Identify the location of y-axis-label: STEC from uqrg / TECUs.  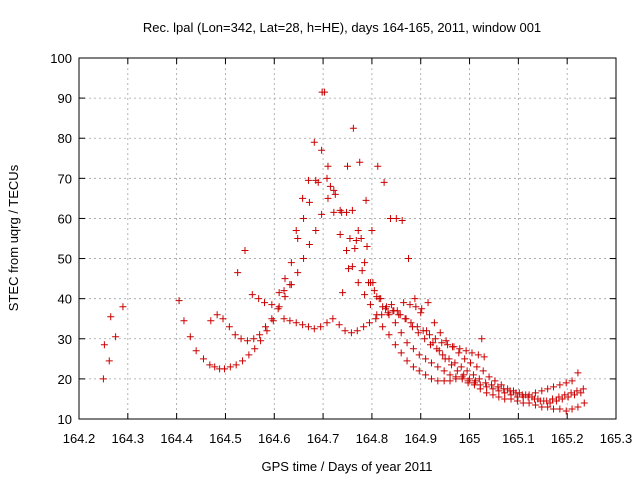
(13, 237).